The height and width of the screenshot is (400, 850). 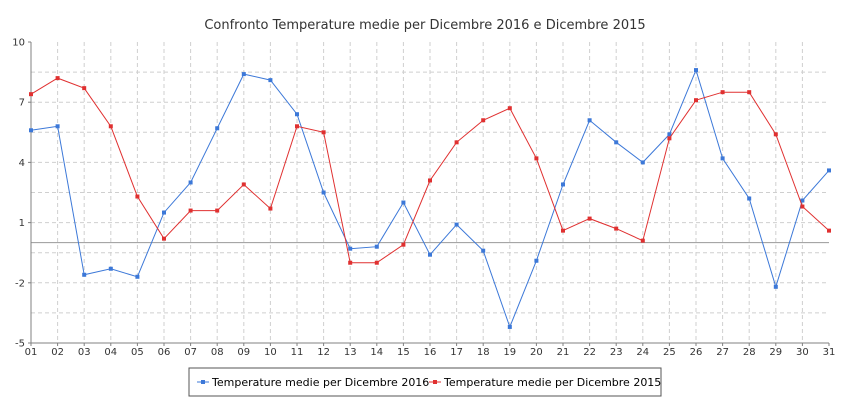 I want to click on x-tick-label: 08, so click(x=217, y=352).